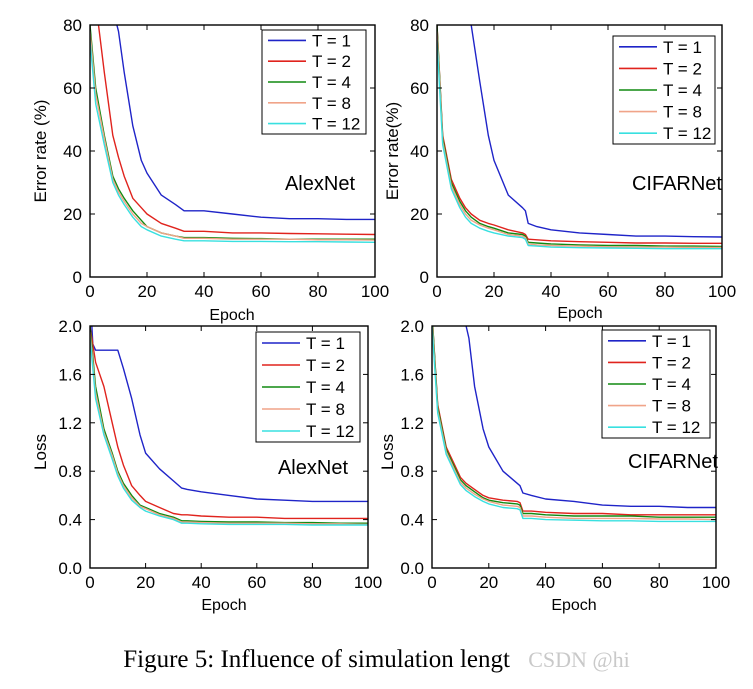 The width and height of the screenshot is (753, 689). I want to click on y-tick-label: 1.6, so click(412, 374).